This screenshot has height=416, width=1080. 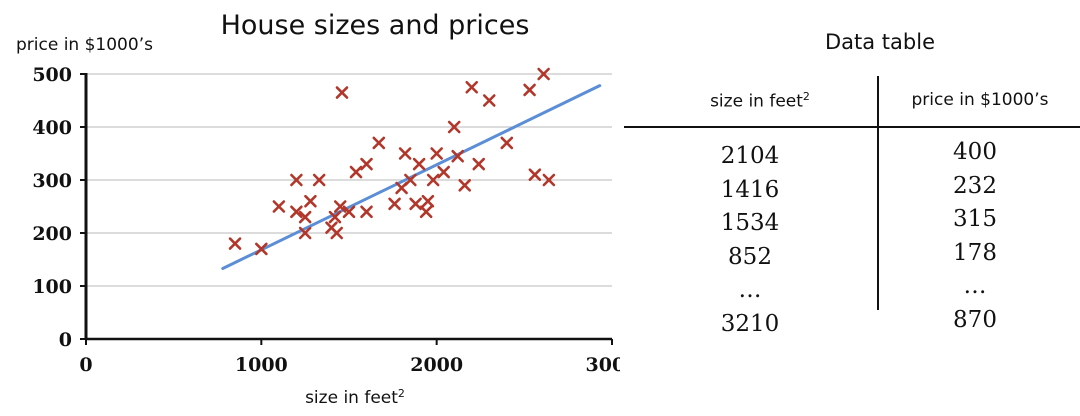 What do you see at coordinates (980, 100) in the screenshot?
I see `column-header-price: price in $1000’s` at bounding box center [980, 100].